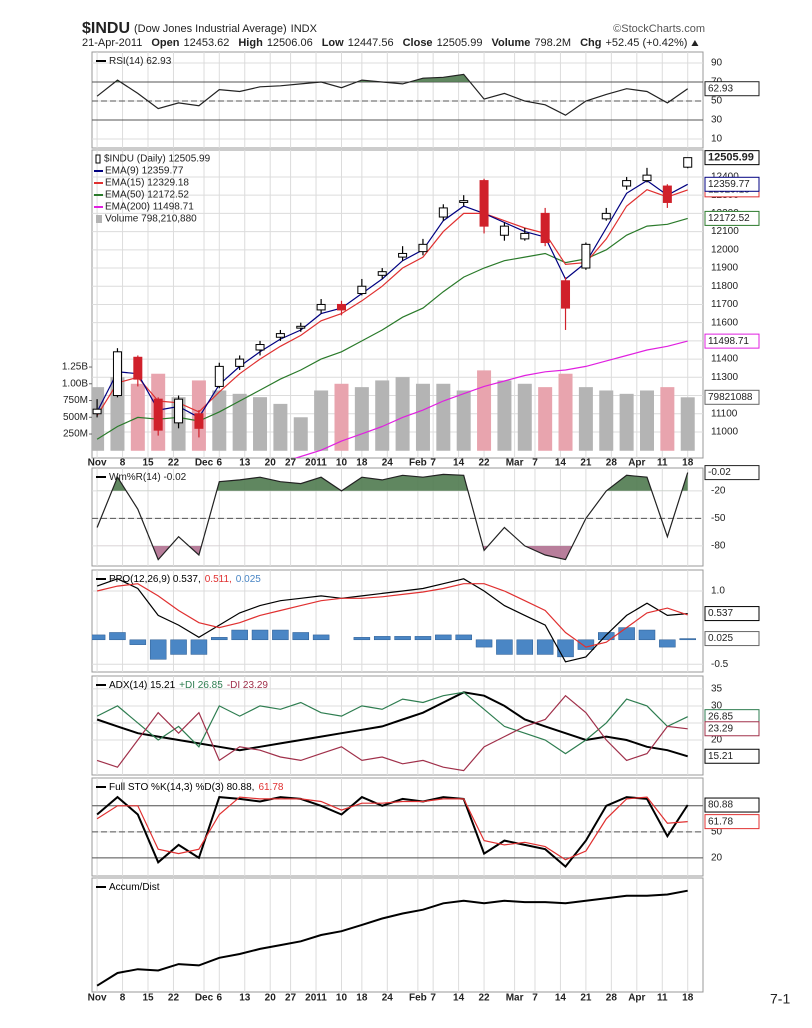  I want to click on legend-label: $INDU (Daily) 12505.99, so click(157, 159).